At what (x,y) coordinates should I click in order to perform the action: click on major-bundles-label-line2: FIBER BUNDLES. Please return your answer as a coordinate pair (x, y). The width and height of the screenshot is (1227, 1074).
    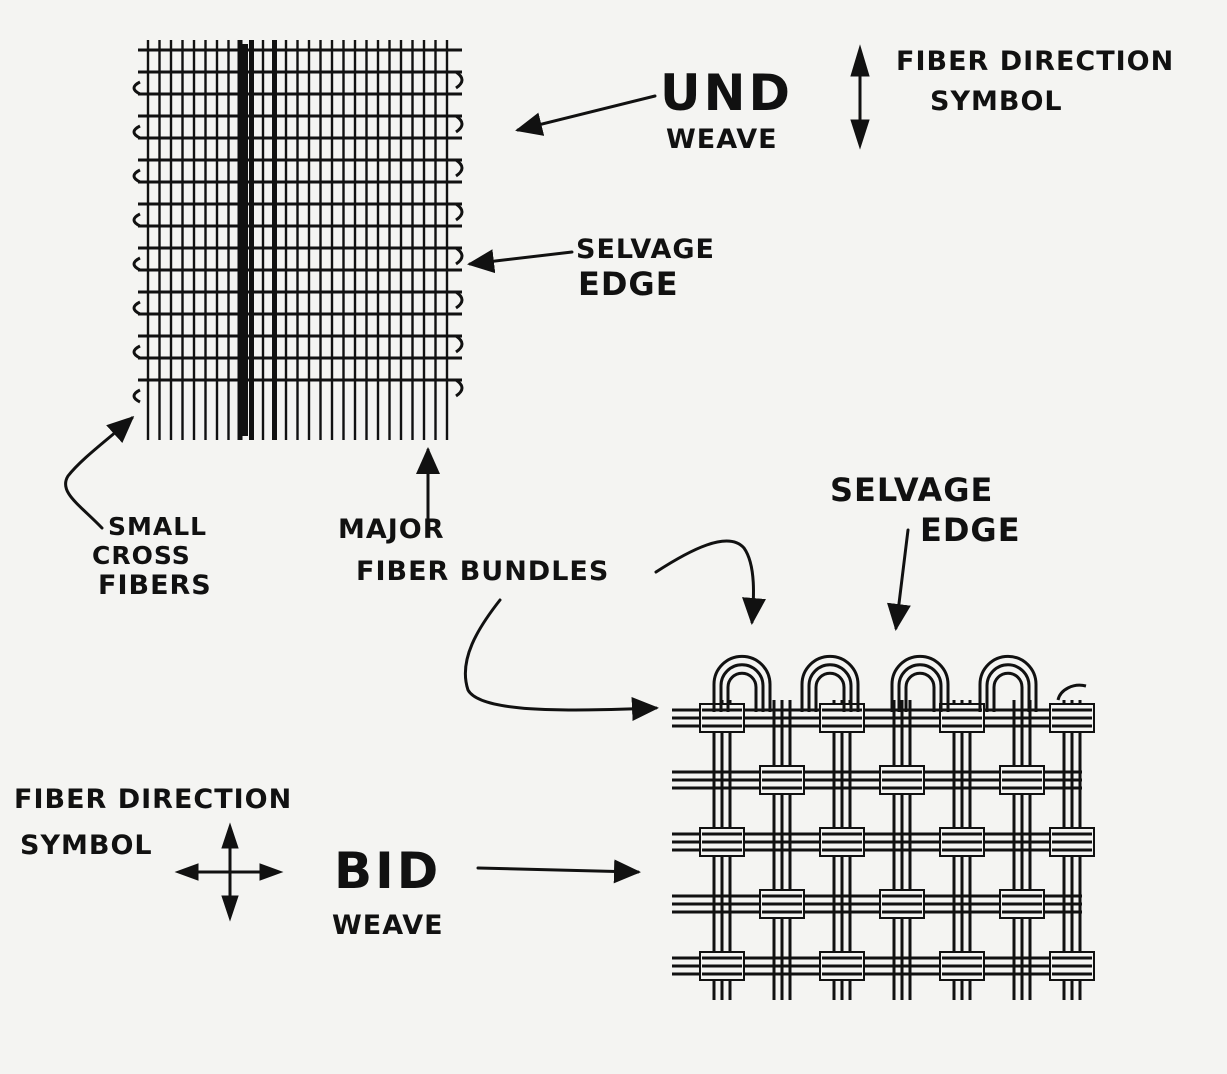
    Looking at the image, I should click on (483, 571).